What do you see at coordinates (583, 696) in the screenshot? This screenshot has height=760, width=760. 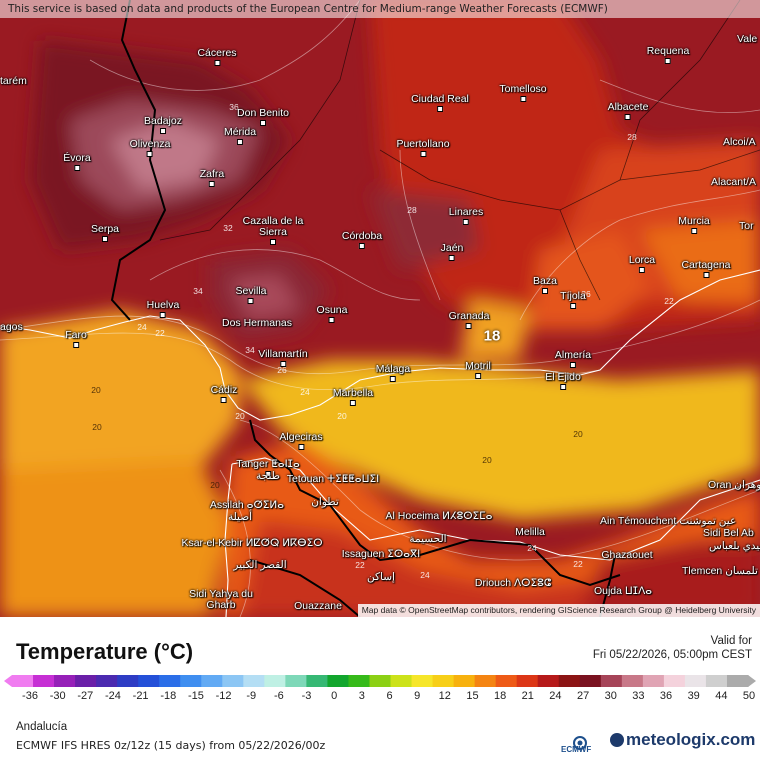 I see `colorbar-tick-label: 27` at bounding box center [583, 696].